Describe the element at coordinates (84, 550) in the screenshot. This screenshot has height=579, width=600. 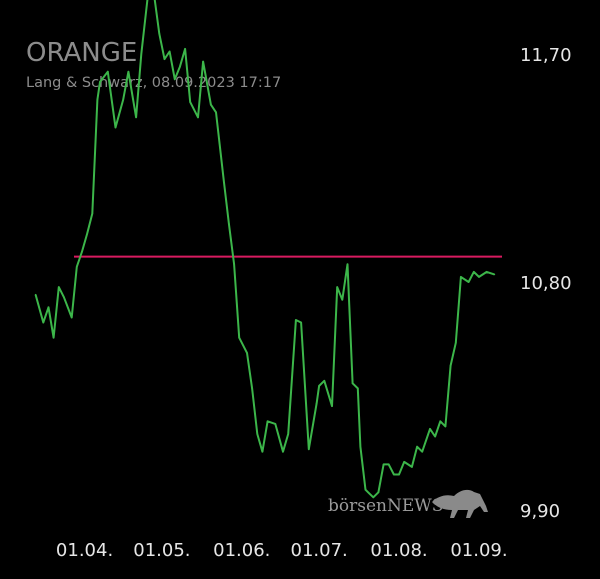
I see `x-tick-label: 01.04.` at that location.